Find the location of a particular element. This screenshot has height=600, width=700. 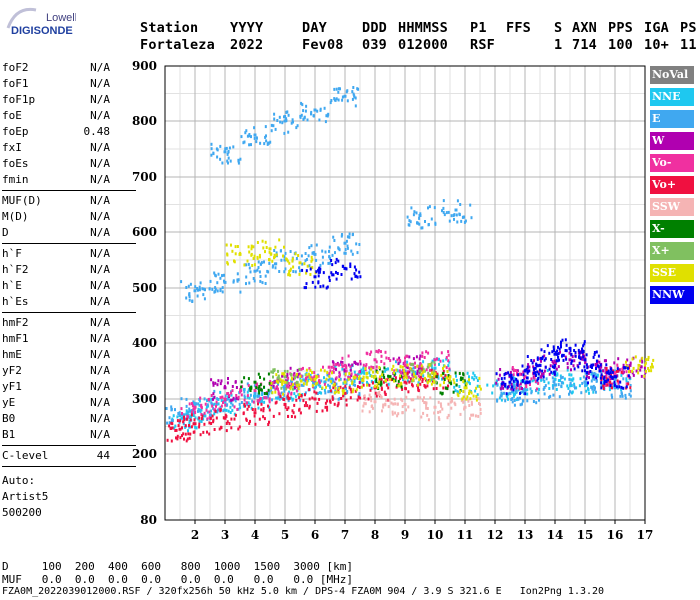

param-label: hmE is located at coordinates (12, 354).